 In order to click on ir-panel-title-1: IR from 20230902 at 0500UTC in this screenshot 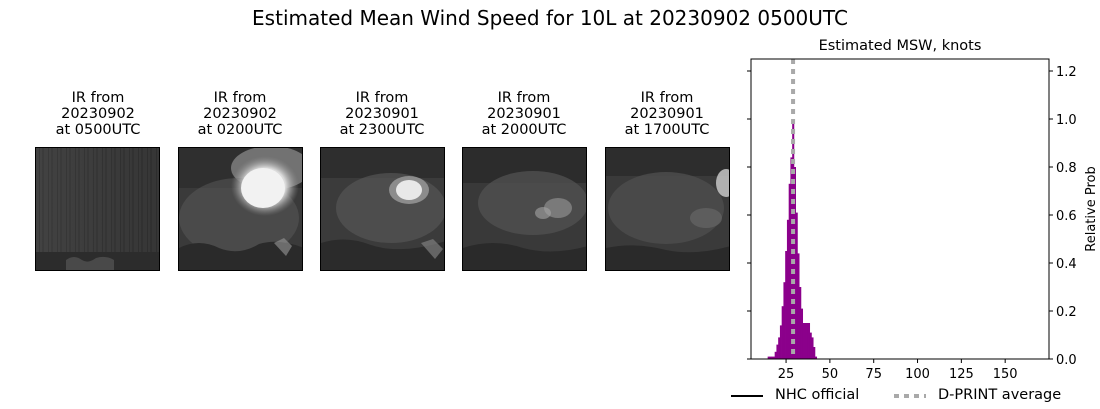, I will do `click(98, 114)`.